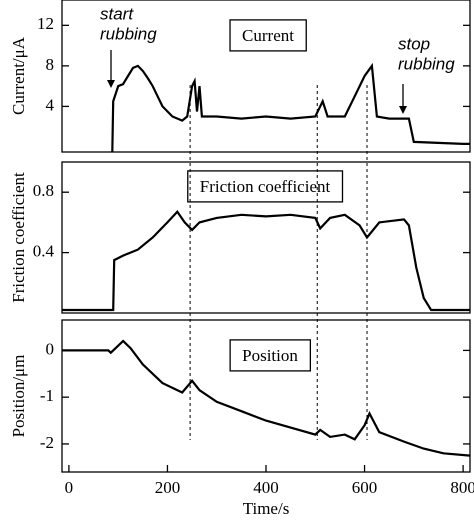  What do you see at coordinates (18, 396) in the screenshot?
I see `y-axis-label: Position/μm` at bounding box center [18, 396].